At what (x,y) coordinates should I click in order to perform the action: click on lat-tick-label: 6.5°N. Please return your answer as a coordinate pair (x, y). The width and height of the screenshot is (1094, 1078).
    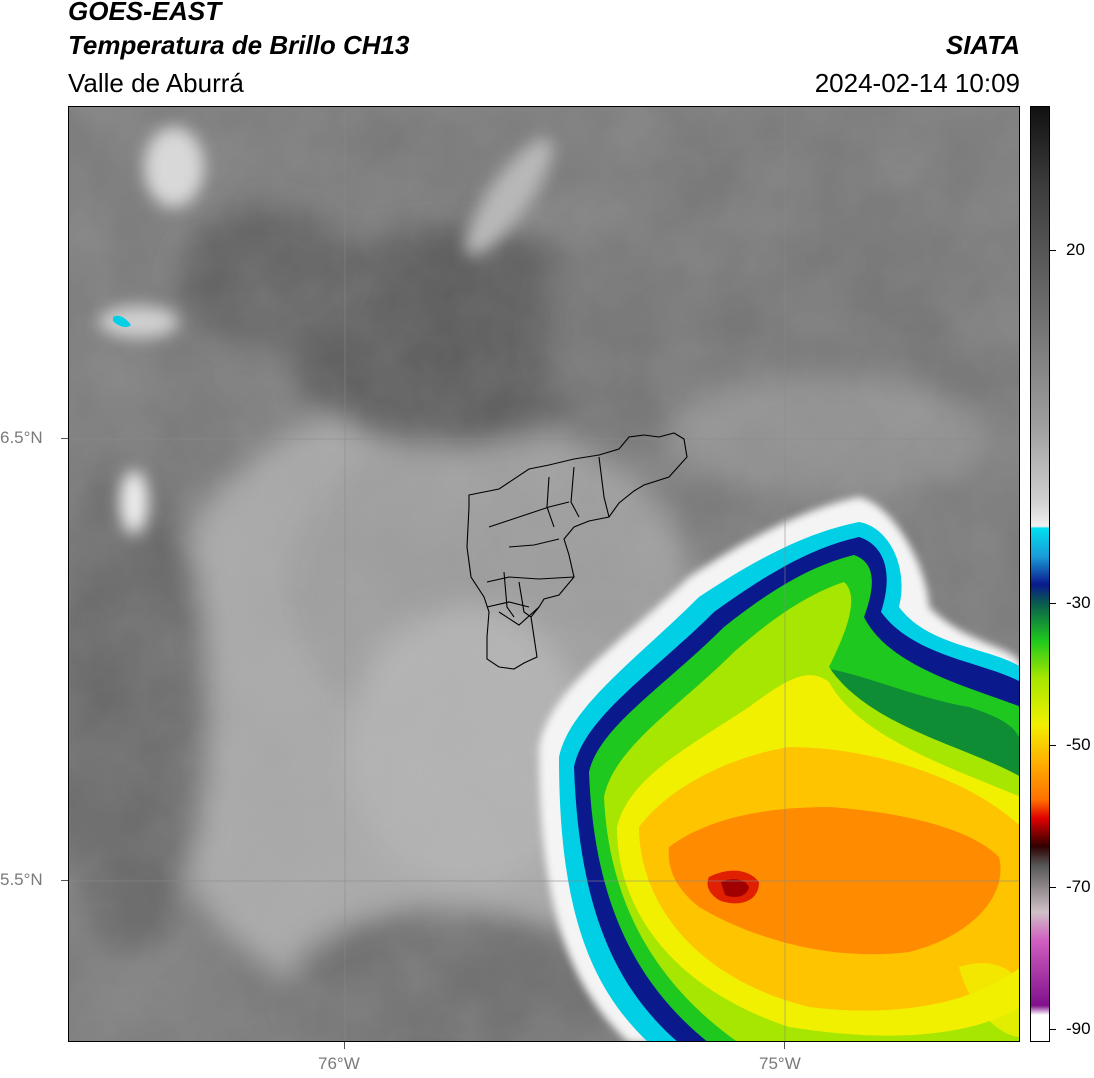
    Looking at the image, I should click on (21, 437).